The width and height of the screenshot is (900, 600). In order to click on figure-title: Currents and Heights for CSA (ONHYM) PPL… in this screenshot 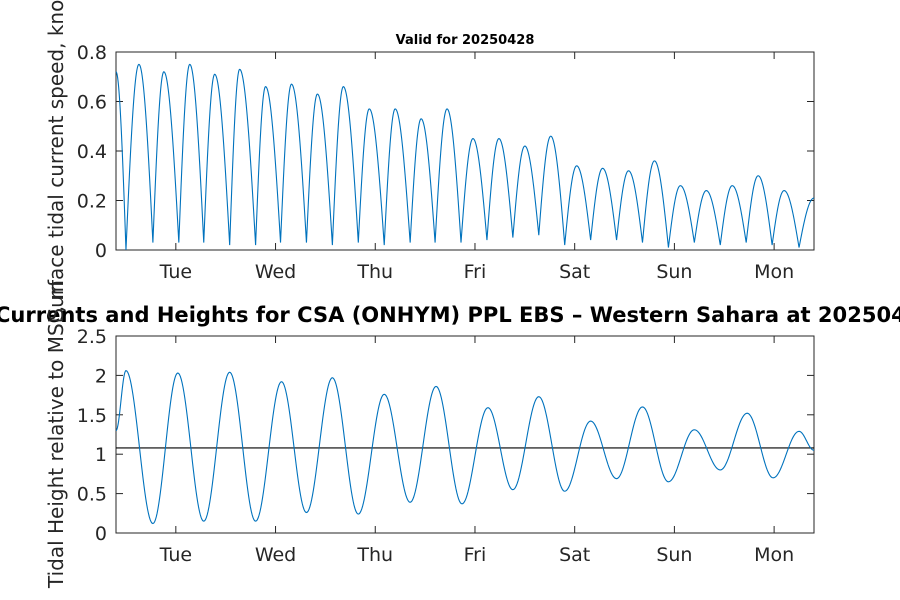, I will do `click(450, 315)`.